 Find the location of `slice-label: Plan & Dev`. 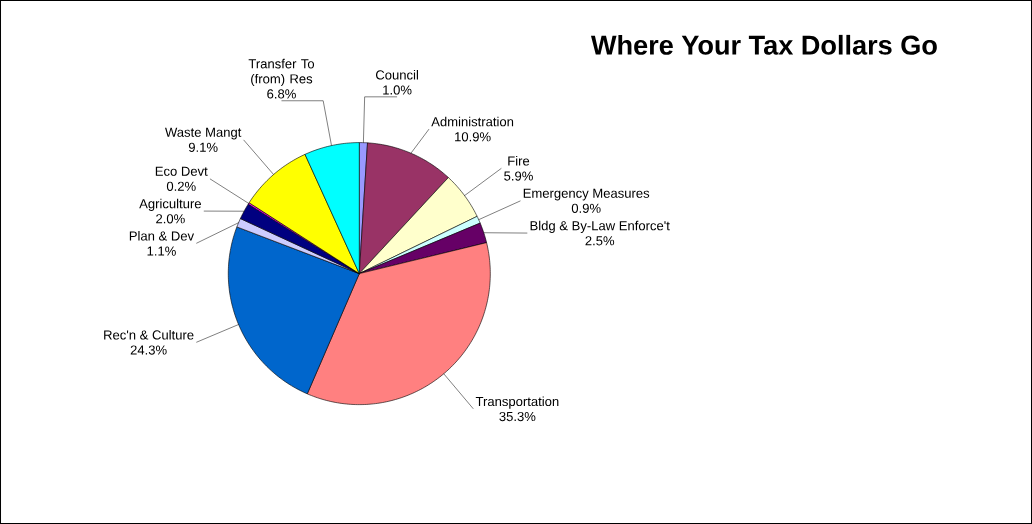

slice-label: Plan & Dev is located at coordinates (162, 236).